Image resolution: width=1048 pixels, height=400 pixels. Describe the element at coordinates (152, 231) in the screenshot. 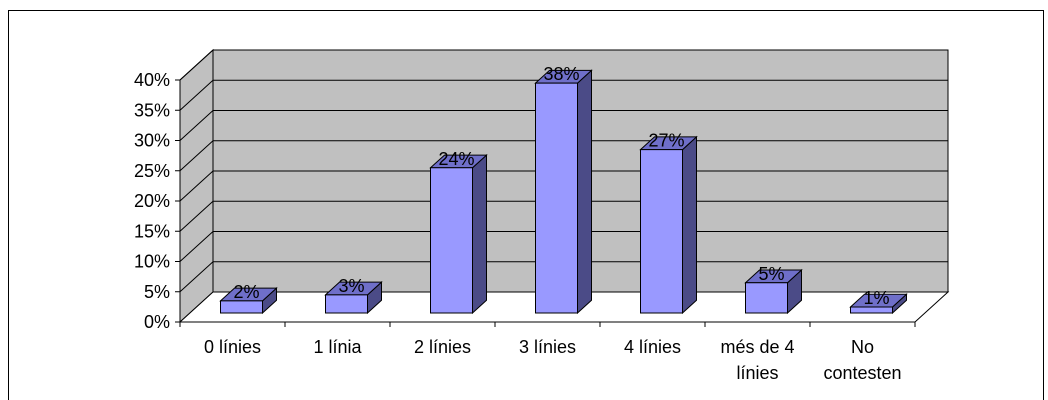

I see `y-tick-label: 15%` at that location.